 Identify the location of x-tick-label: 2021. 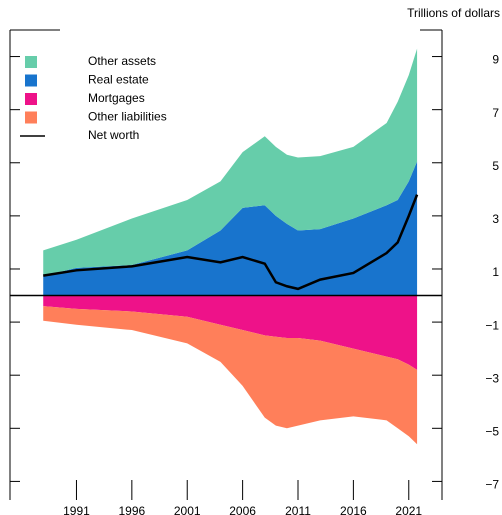
(408, 509).